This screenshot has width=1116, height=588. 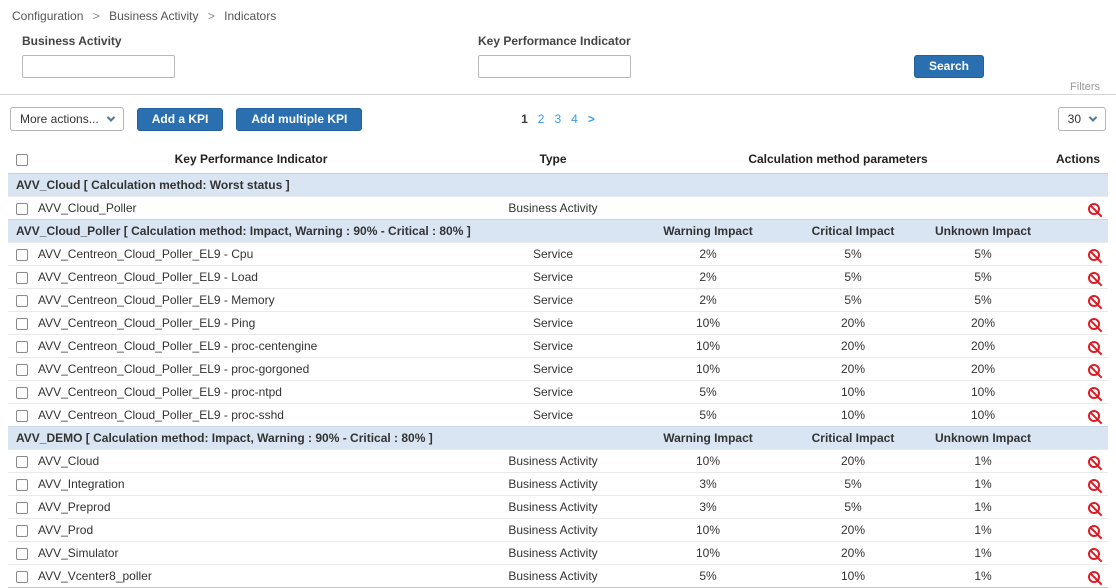 What do you see at coordinates (250, 16) in the screenshot?
I see `breadcrumb-item-indicators: Indicators` at bounding box center [250, 16].